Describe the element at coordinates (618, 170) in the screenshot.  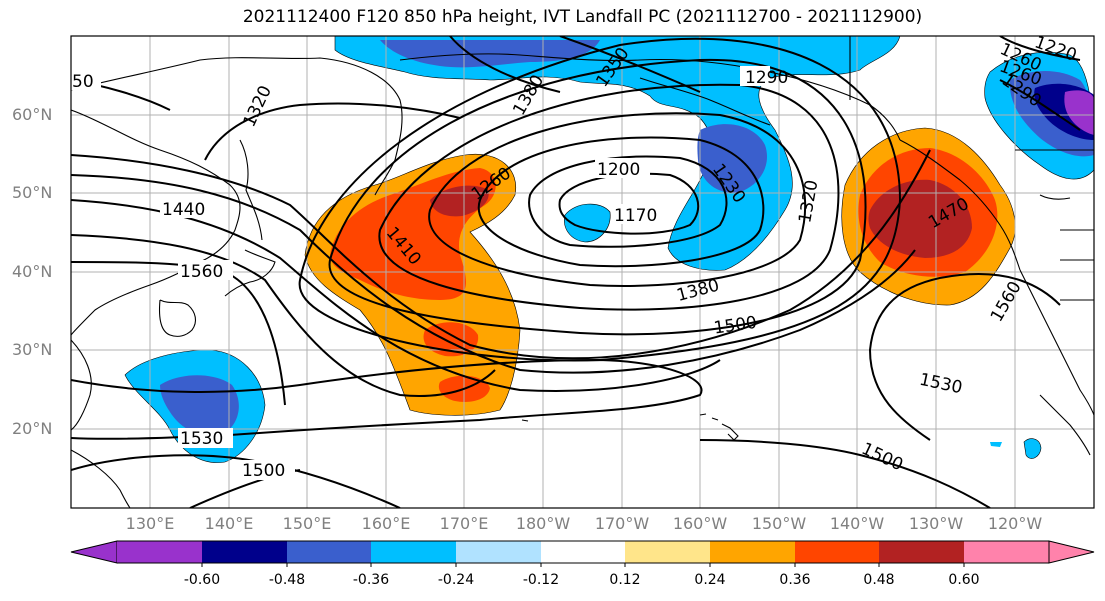
I see `contour-label: 1200` at that location.